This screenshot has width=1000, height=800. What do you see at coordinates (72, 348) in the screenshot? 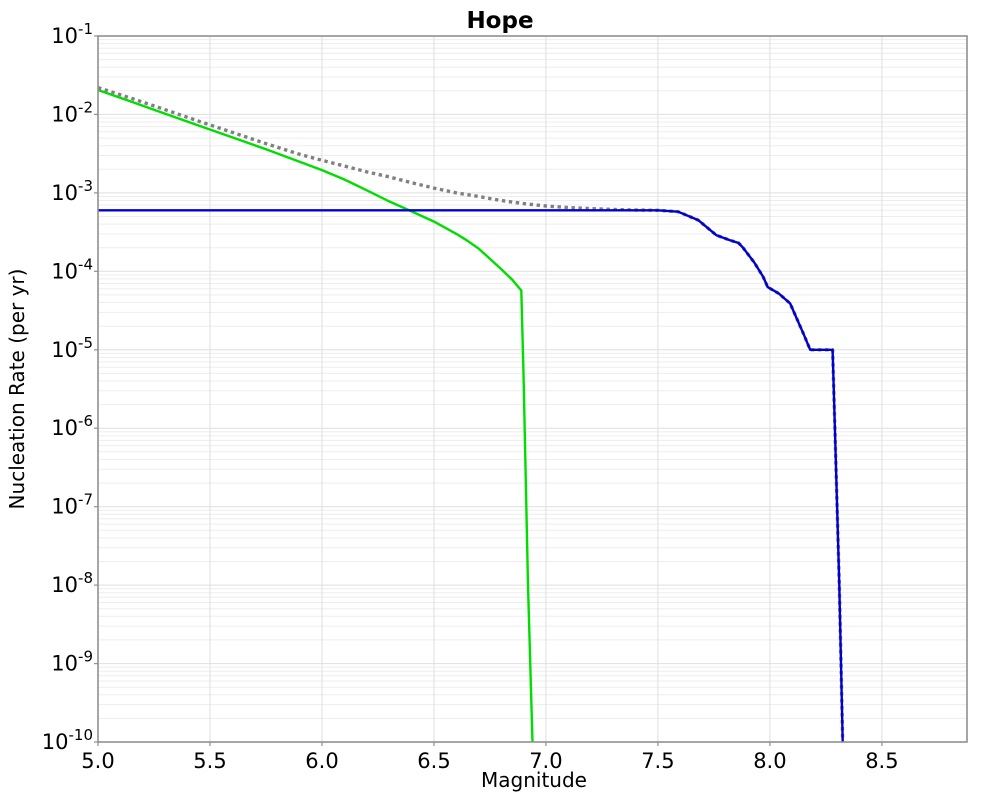
I see `y-tick-label: 10⁻⁵` at bounding box center [72, 348].